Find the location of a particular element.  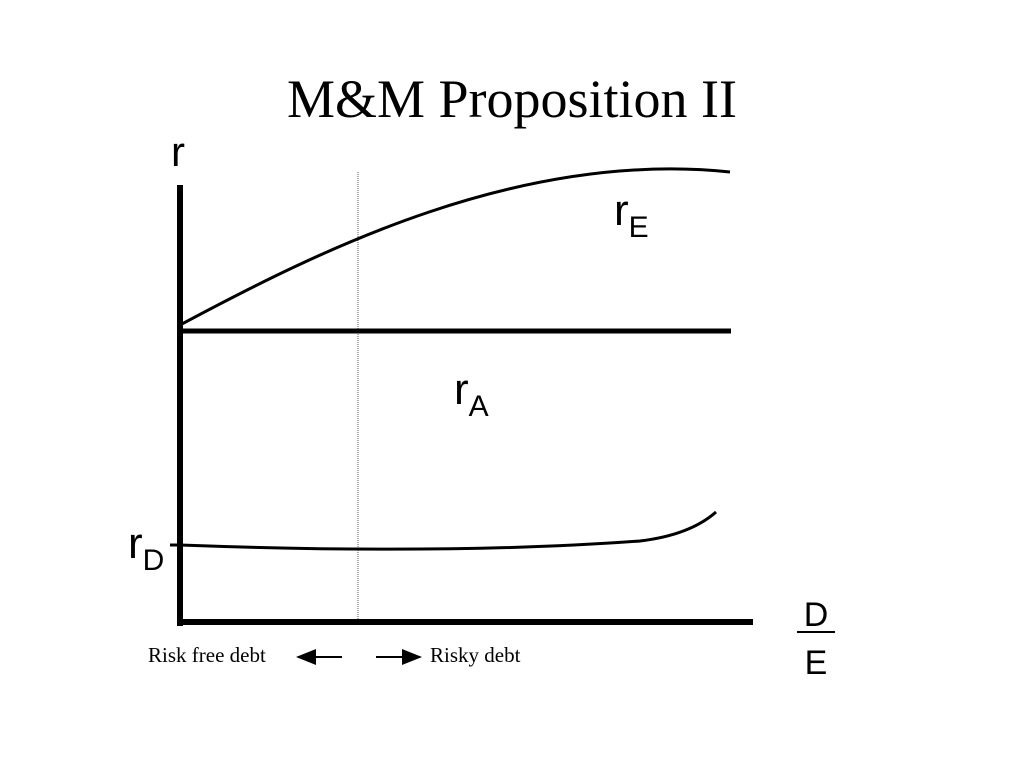

x-label-denominator: E is located at coordinates (816, 663).